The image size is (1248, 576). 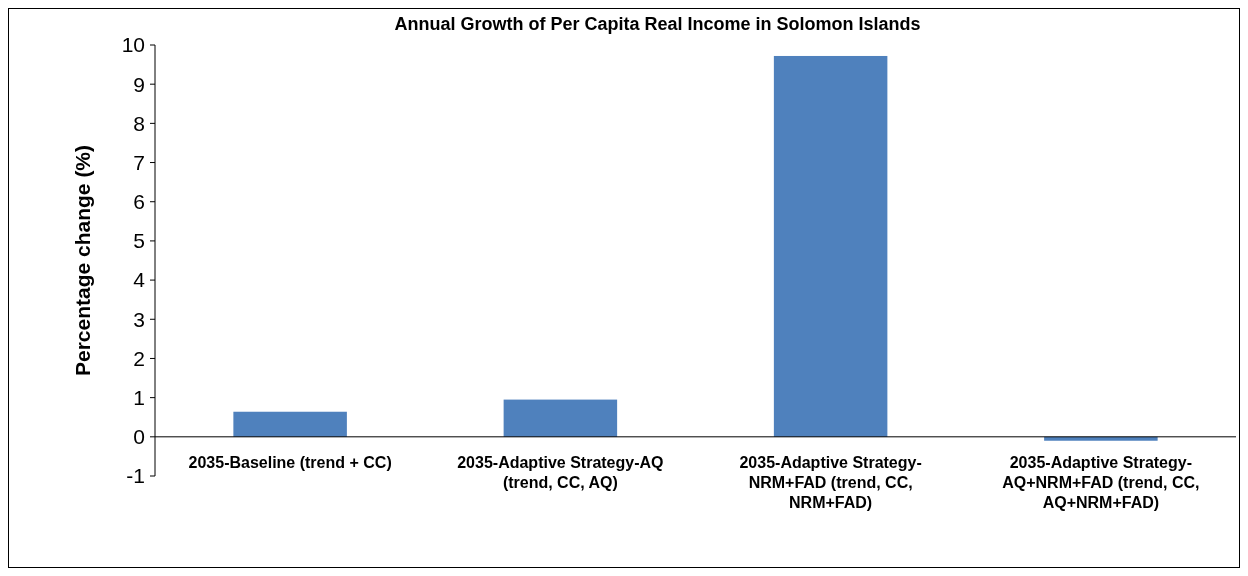 I want to click on y-tick-label: 3, so click(x=139, y=319).